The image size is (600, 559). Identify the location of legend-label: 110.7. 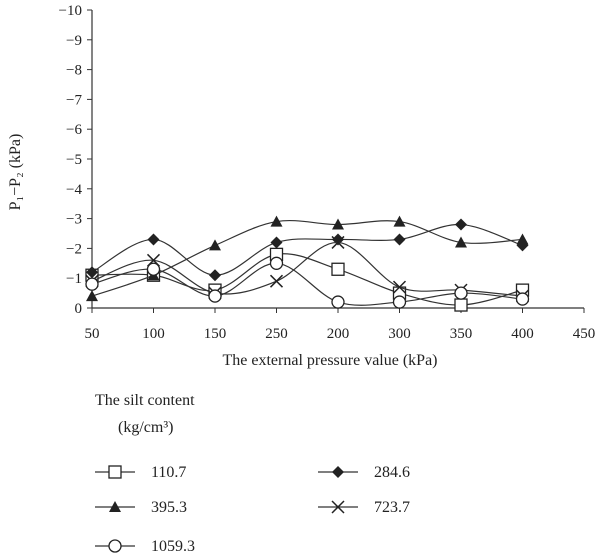
(168, 472).